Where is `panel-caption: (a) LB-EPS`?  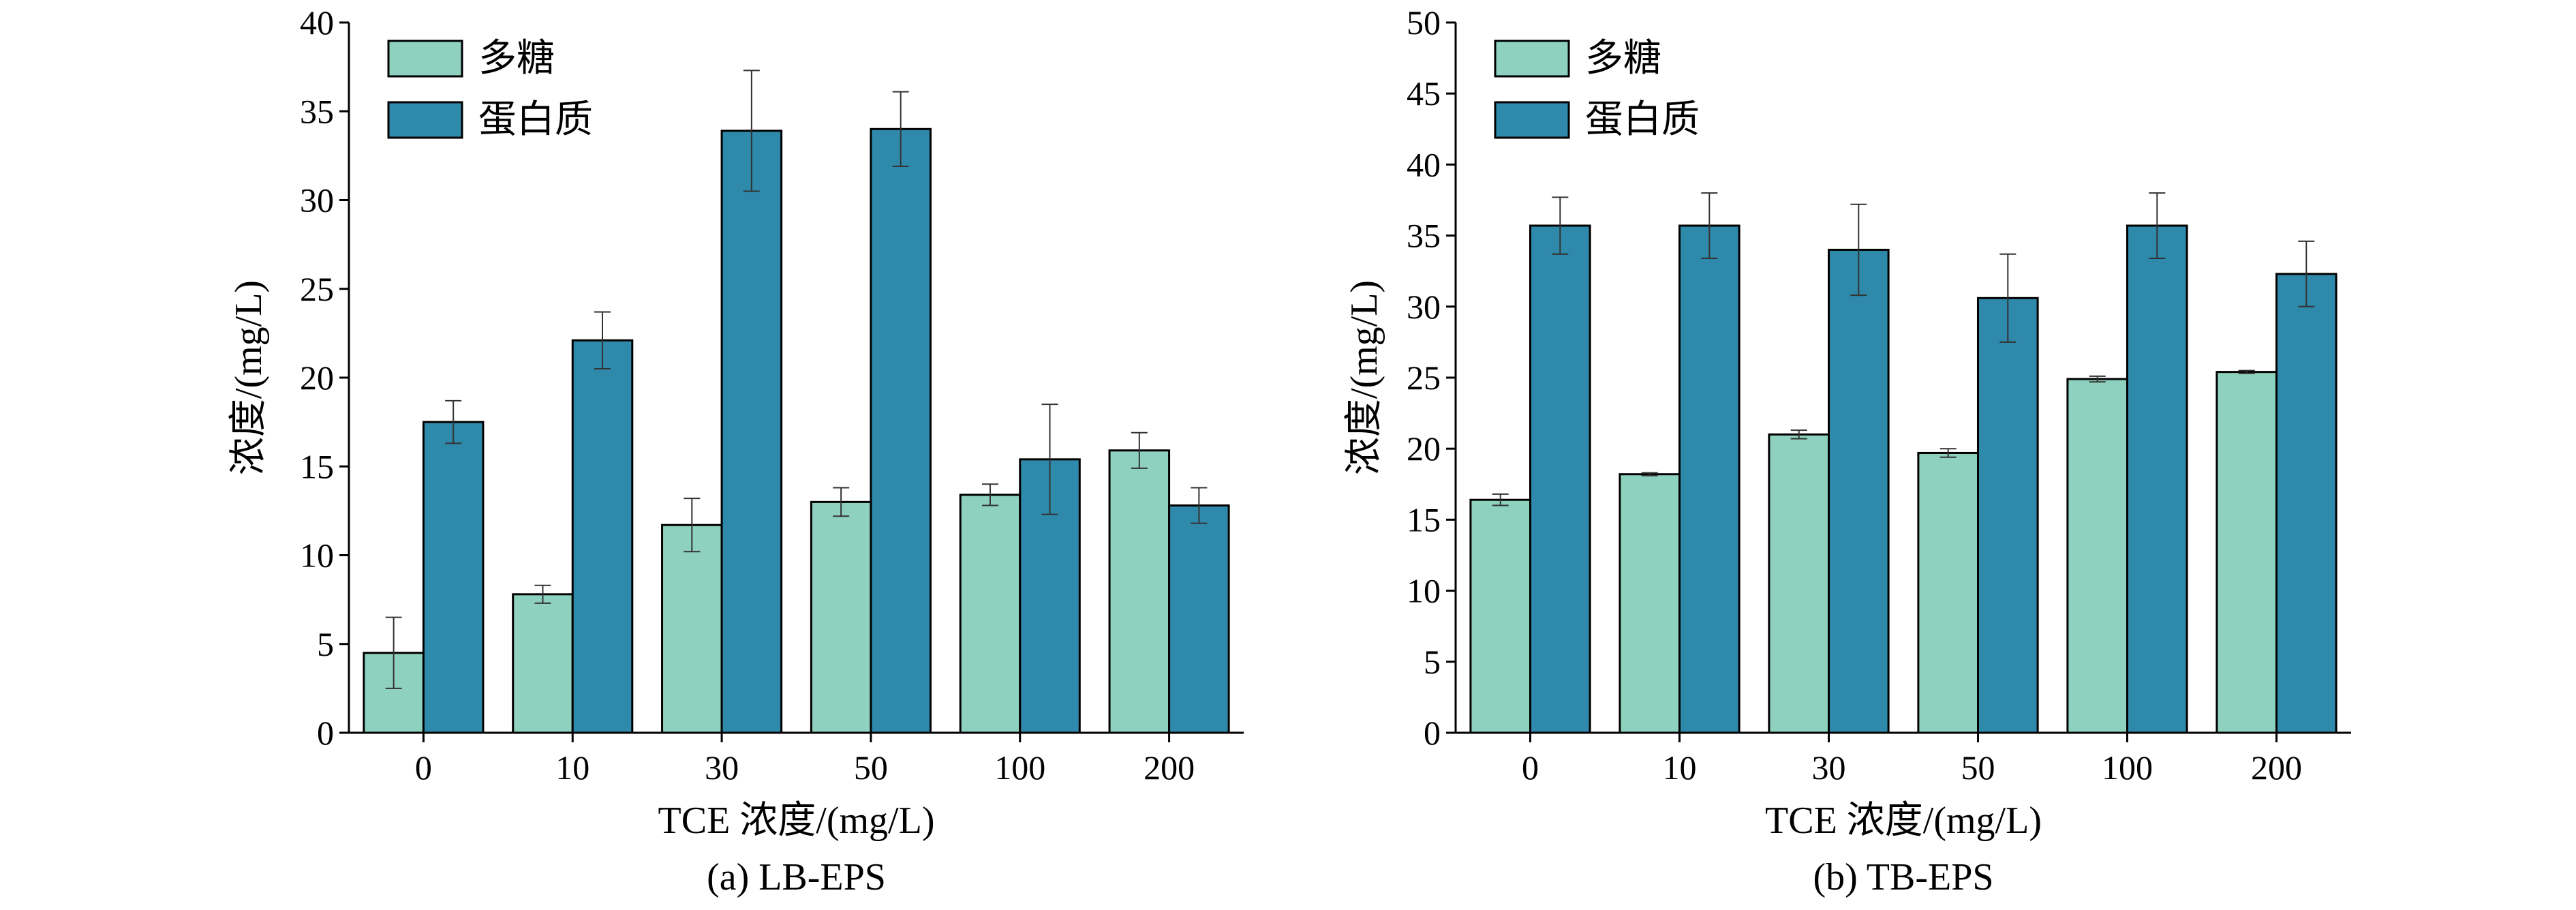 panel-caption: (a) LB-EPS is located at coordinates (796, 877).